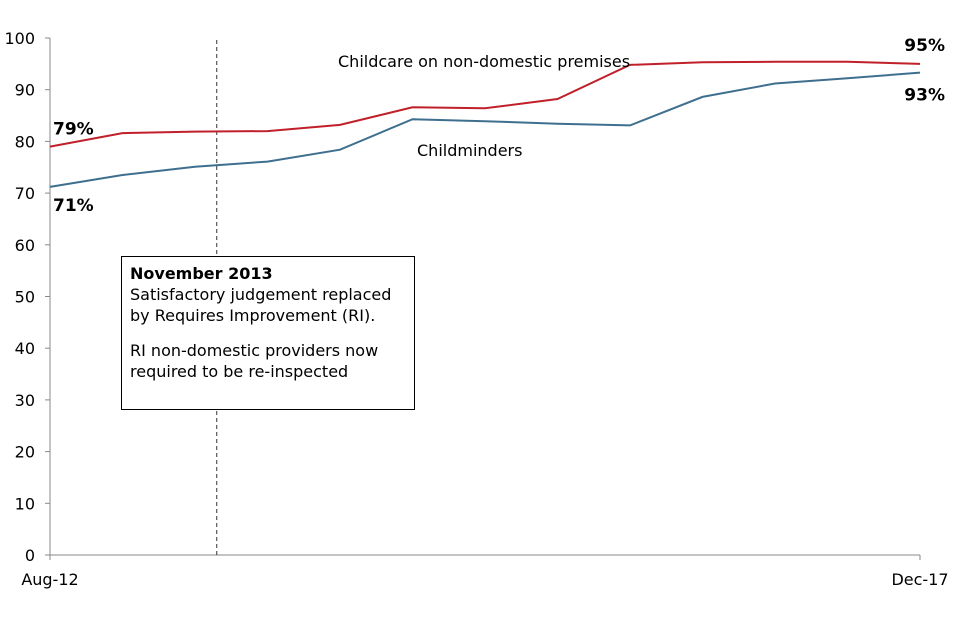 This screenshot has height=640, width=960. I want to click on x-tick-label: Dec-17, so click(919, 579).